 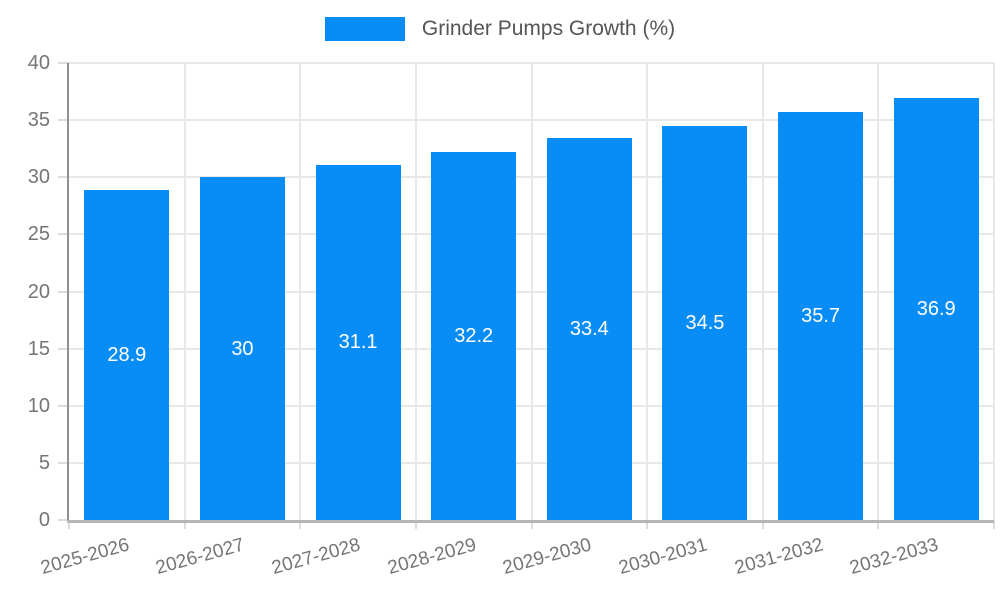 What do you see at coordinates (548, 28) in the screenshot?
I see `legend-series-label: Grinder Pumps Growth (%)` at bounding box center [548, 28].